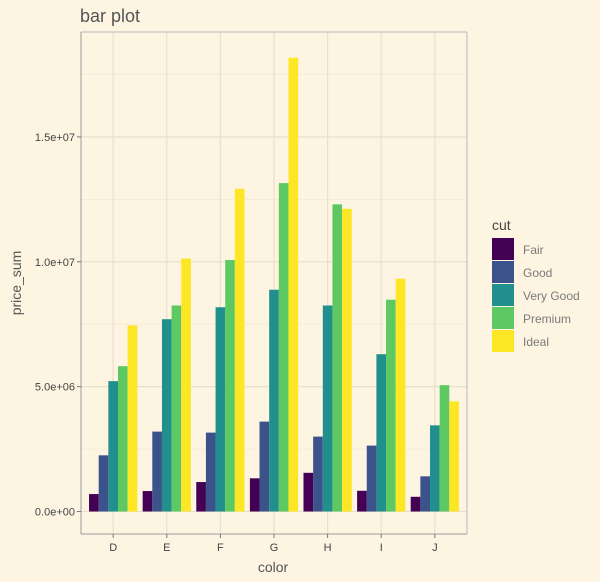 The image size is (600, 582). Describe the element at coordinates (113, 548) in the screenshot. I see `x-tick-label: D` at that location.